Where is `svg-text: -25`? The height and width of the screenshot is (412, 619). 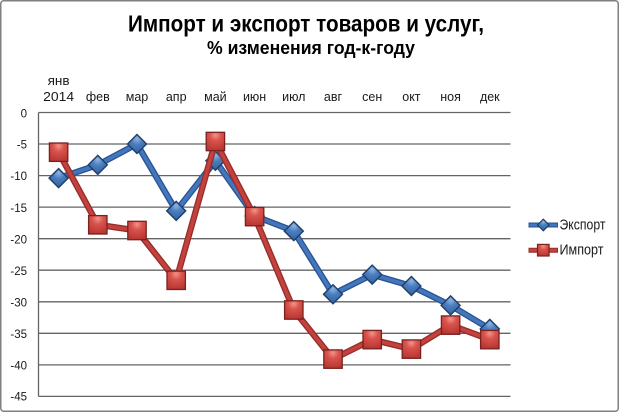 svg-text: -25 is located at coordinates (18, 272).